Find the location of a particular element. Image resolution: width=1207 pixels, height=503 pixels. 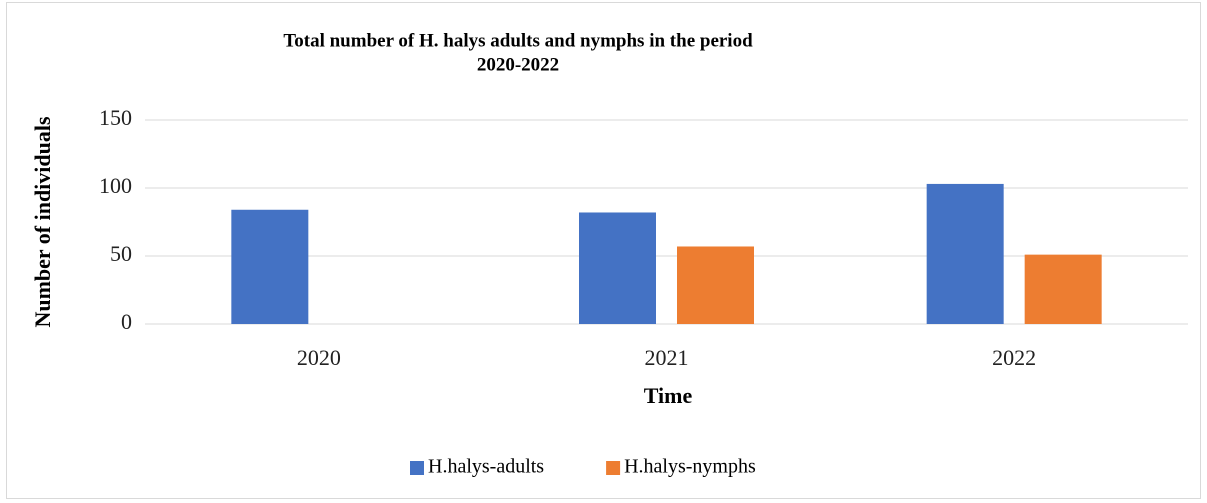

legend-label: H.halys-adults is located at coordinates (486, 467).